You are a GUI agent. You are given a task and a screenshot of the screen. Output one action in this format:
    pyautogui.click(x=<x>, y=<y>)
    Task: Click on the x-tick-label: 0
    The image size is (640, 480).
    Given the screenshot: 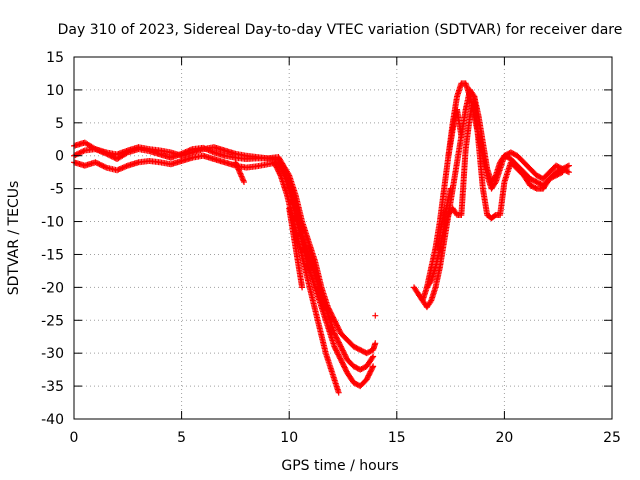 What is the action you would take?
    pyautogui.click(x=74, y=438)
    